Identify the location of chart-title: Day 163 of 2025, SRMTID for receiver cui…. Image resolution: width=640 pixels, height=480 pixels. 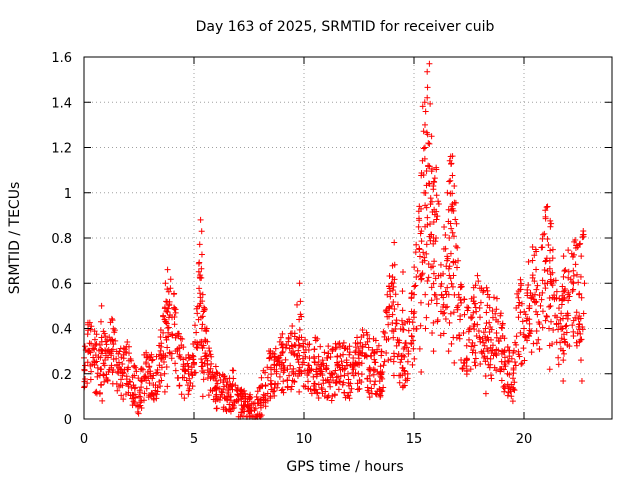
(345, 27).